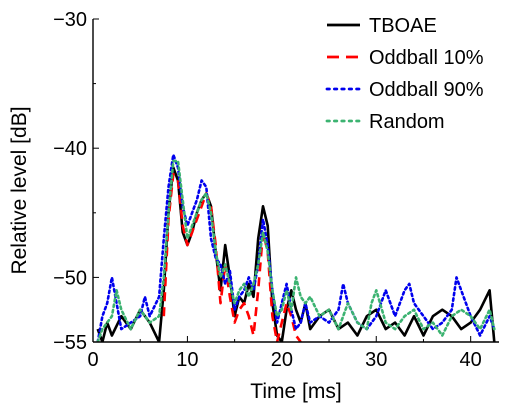 This screenshot has height=405, width=518. I want to click on y-tick-label: −40, so click(70, 149).